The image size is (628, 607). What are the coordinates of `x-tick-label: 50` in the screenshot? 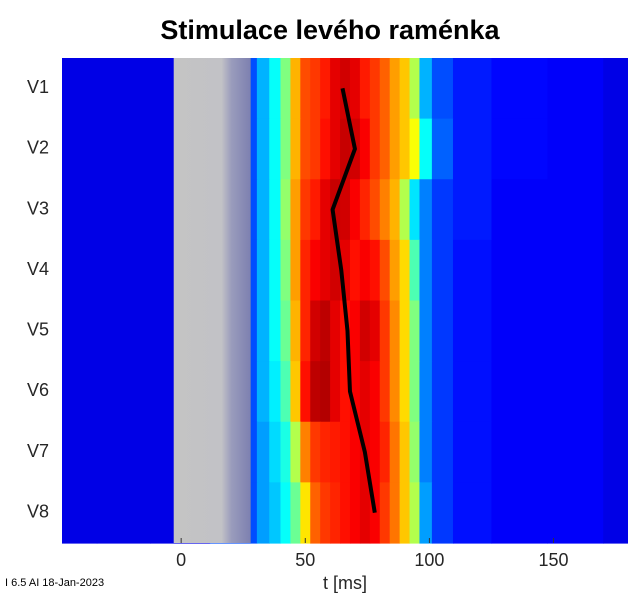 It's located at (305, 560).